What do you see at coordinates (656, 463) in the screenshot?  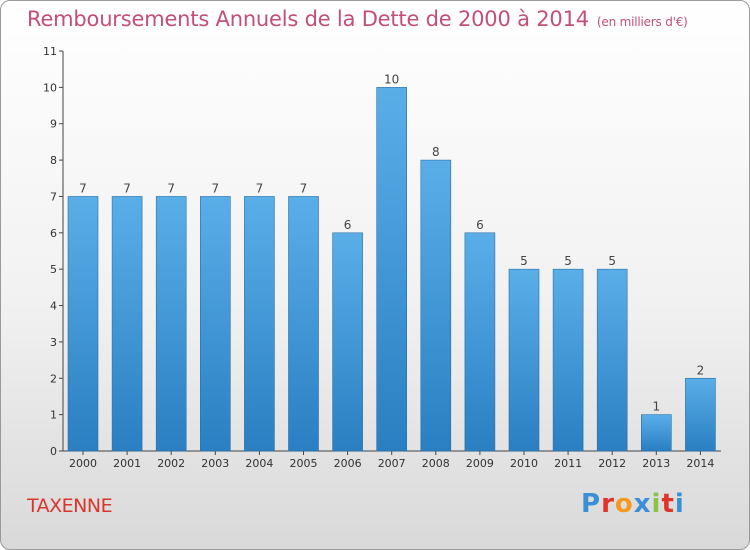 I see `x-tick-label: 2013` at bounding box center [656, 463].